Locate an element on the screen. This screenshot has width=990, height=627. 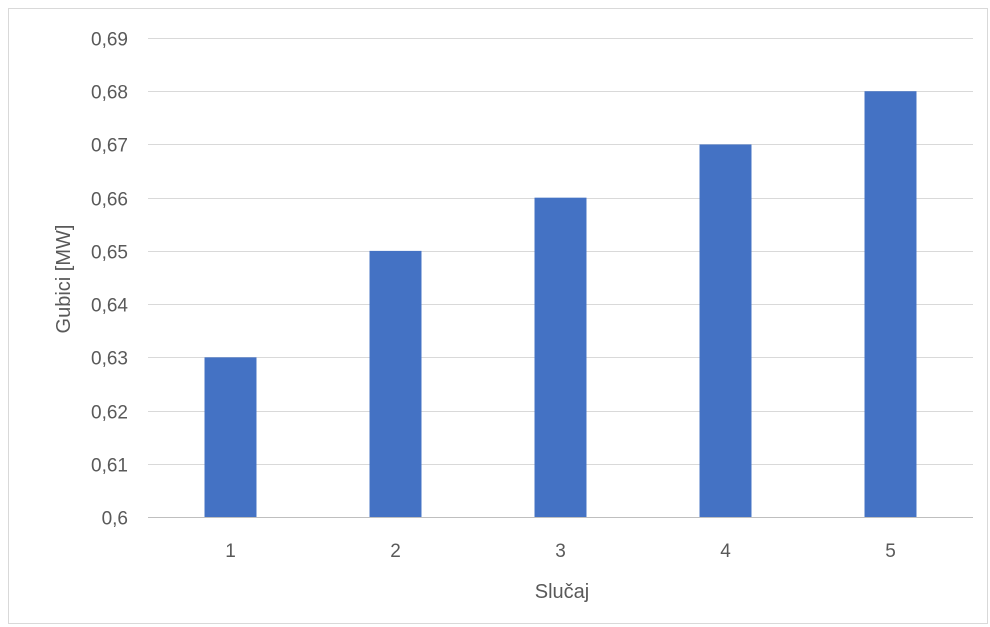
y-axis-label: Gubici [MW] is located at coordinates (64, 279).